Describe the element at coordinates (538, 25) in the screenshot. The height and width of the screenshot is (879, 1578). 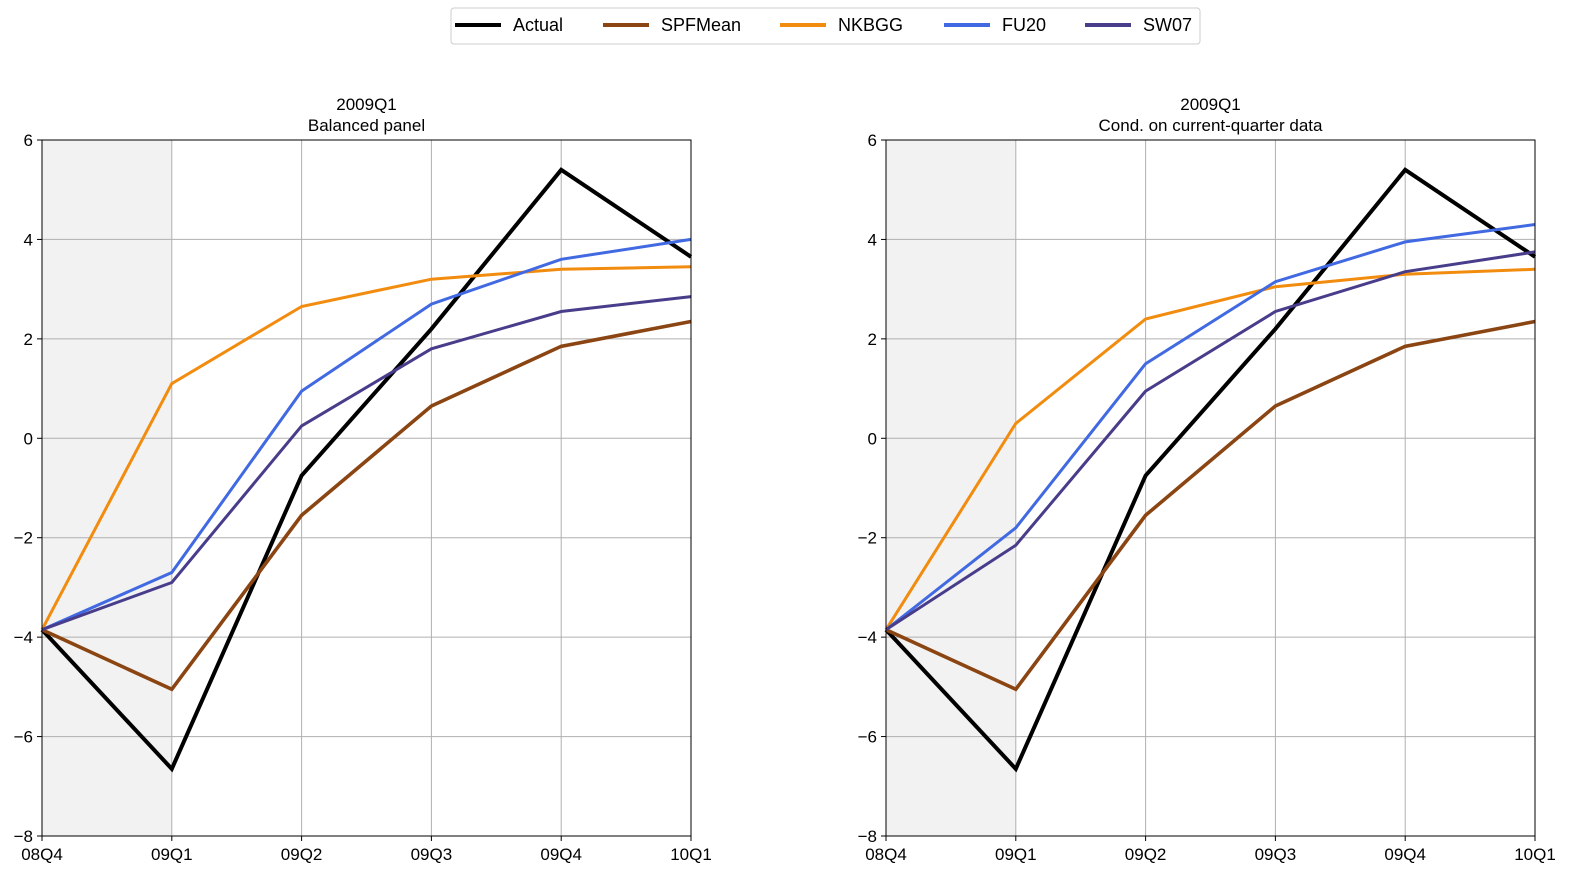
I see `legend-label: Actual` at that location.